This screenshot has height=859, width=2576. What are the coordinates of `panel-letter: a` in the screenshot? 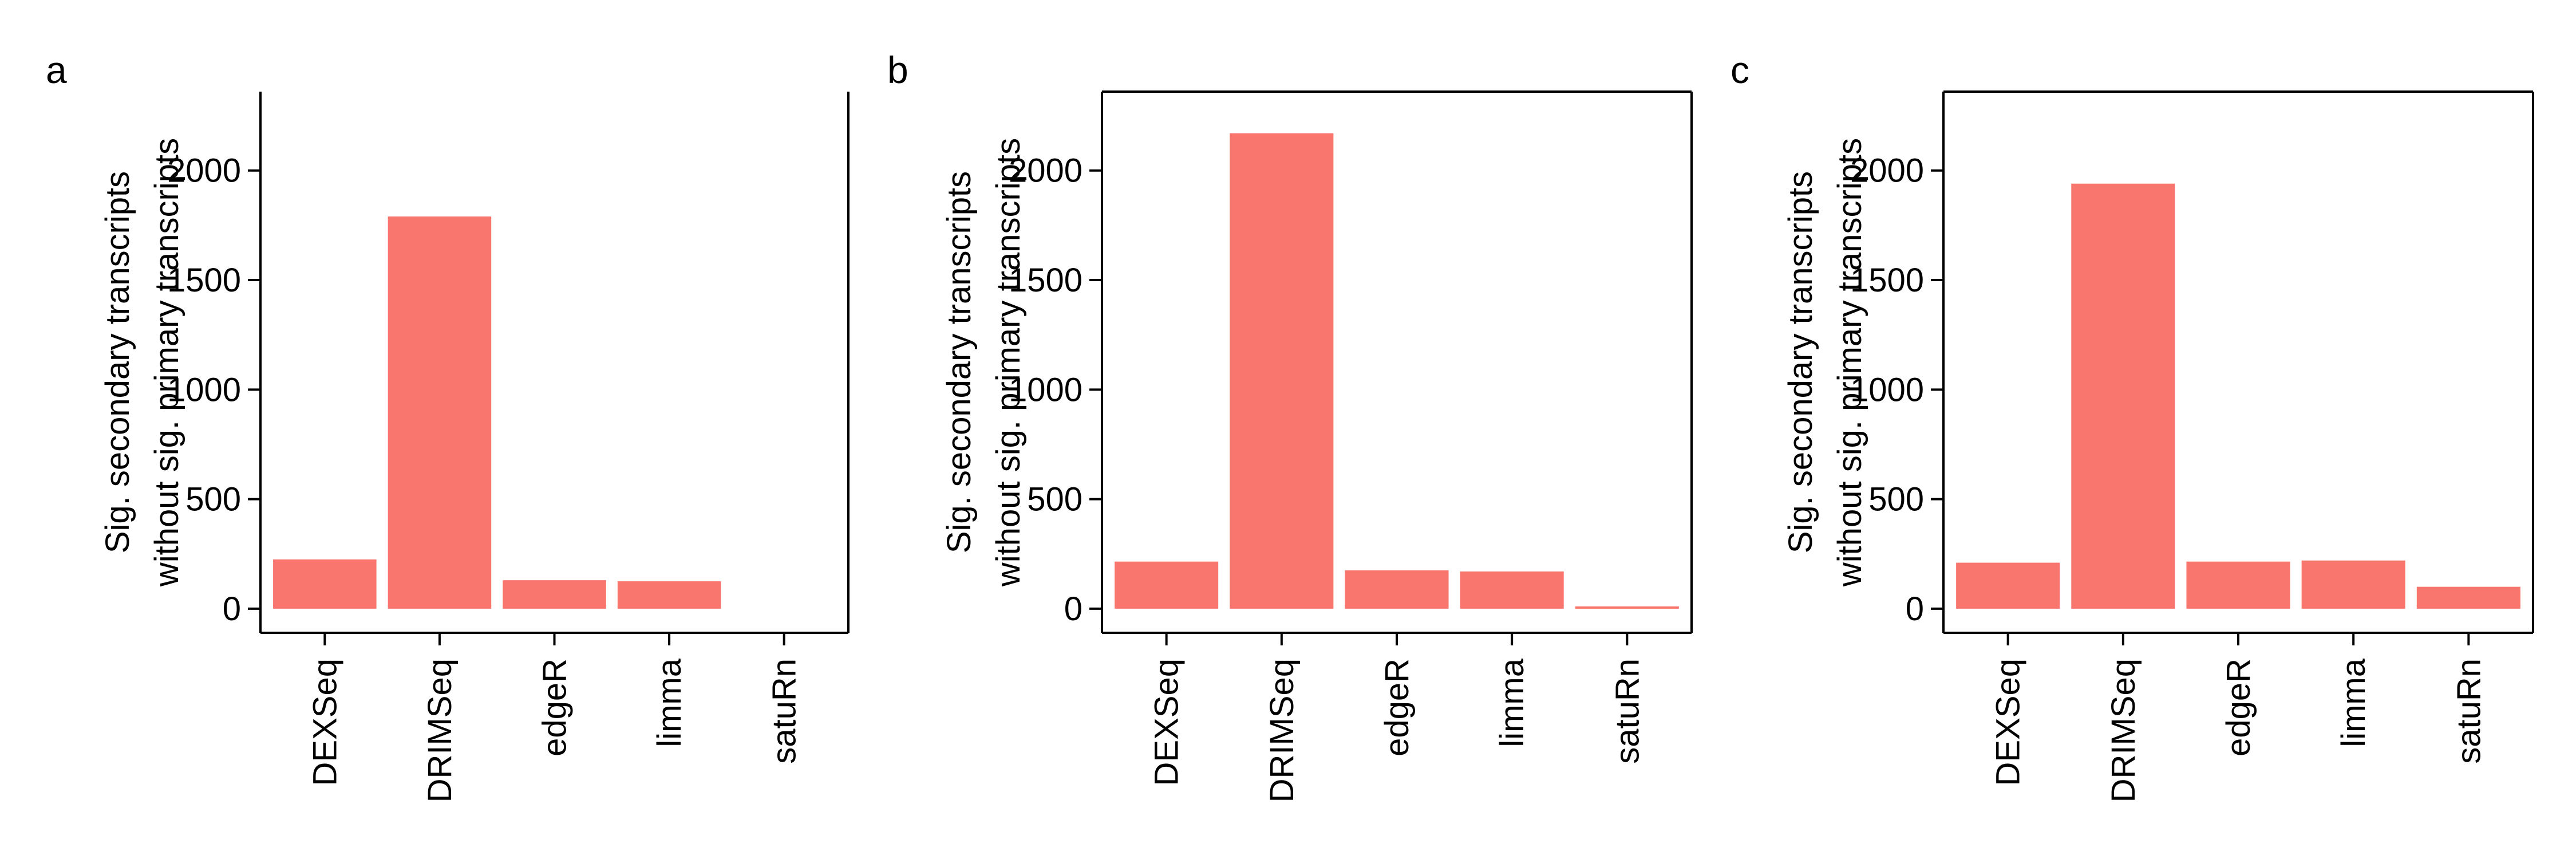 It's located at (56, 70).